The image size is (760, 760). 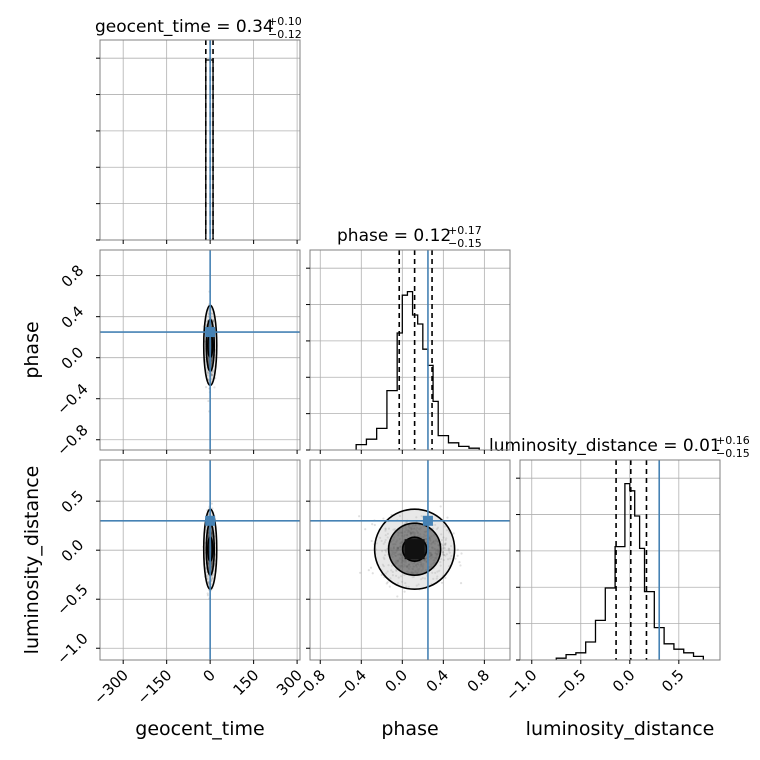 What do you see at coordinates (200, 560) in the screenshot?
I see `panel-frame` at bounding box center [200, 560].